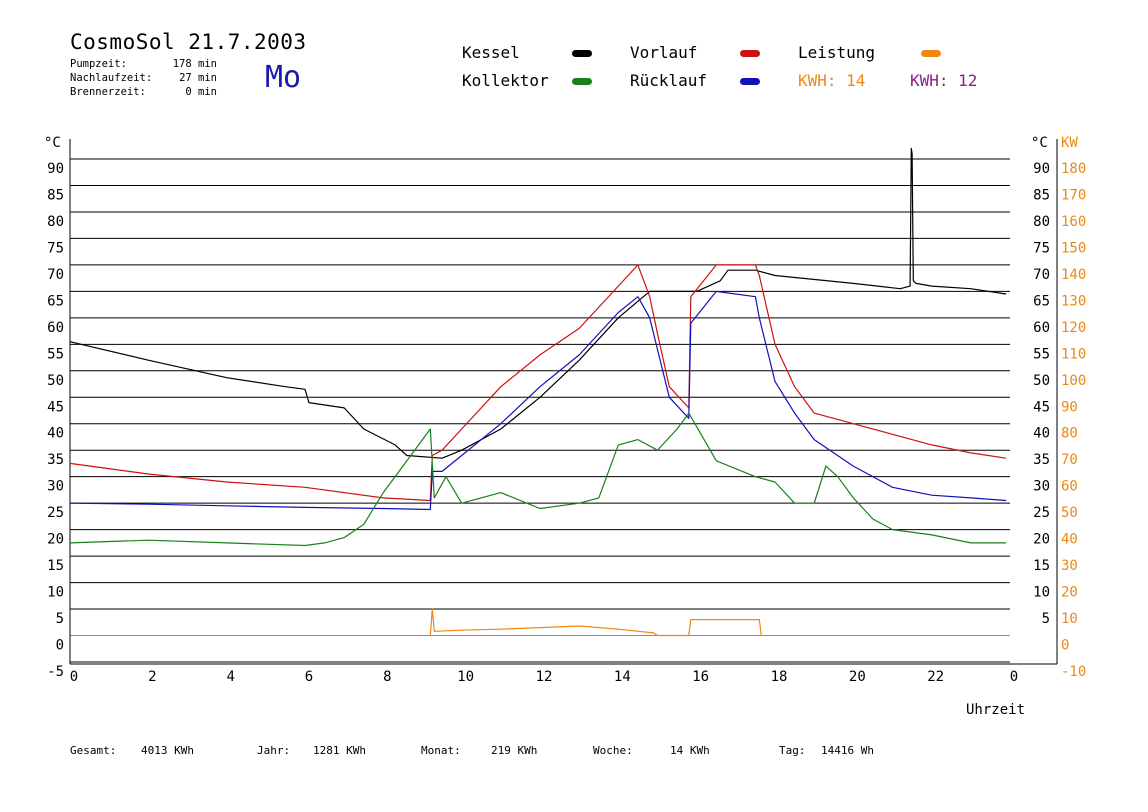  I want to click on y-axis-right2-label: KW, so click(1069, 143).